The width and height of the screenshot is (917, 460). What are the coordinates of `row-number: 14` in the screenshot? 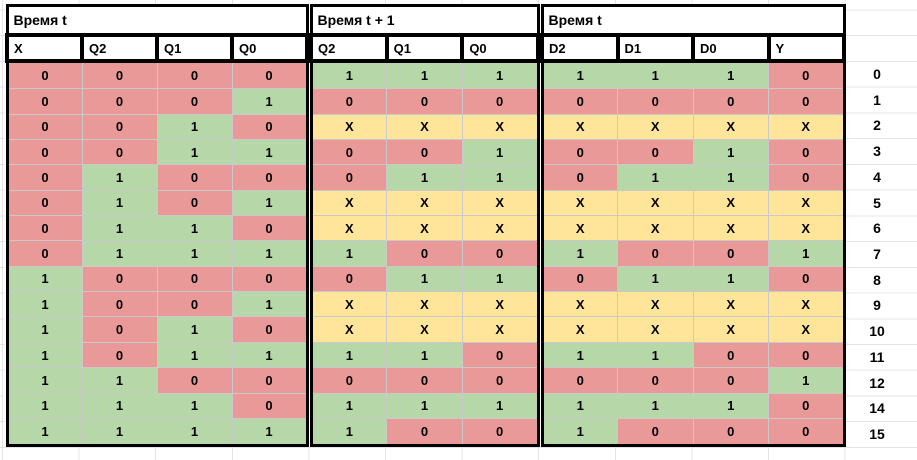 It's located at (877, 408).